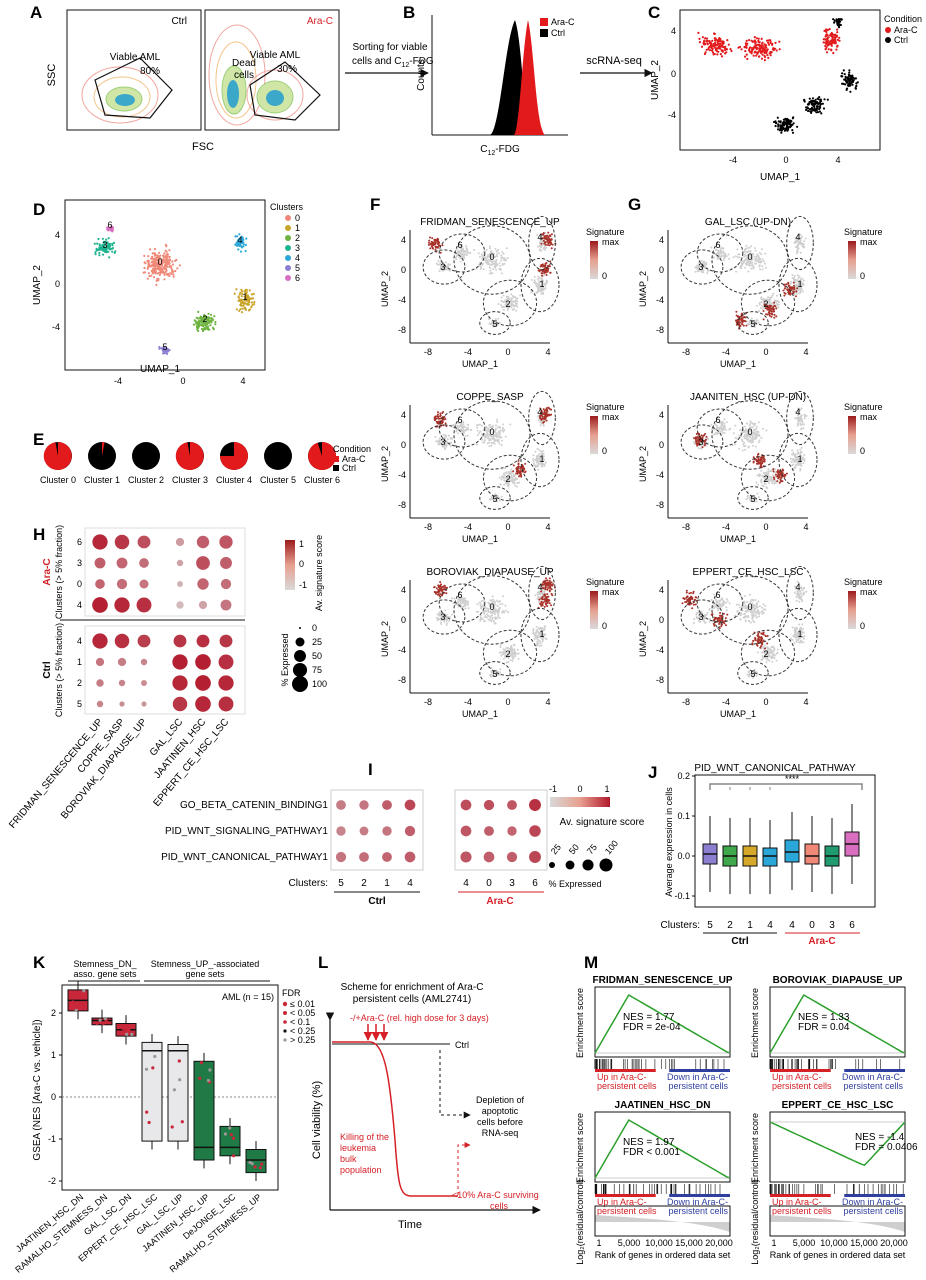 Image resolution: width=926 pixels, height=1280 pixels. Describe the element at coordinates (869, 417) in the screenshot. I see `umap-legend-max: max` at that location.